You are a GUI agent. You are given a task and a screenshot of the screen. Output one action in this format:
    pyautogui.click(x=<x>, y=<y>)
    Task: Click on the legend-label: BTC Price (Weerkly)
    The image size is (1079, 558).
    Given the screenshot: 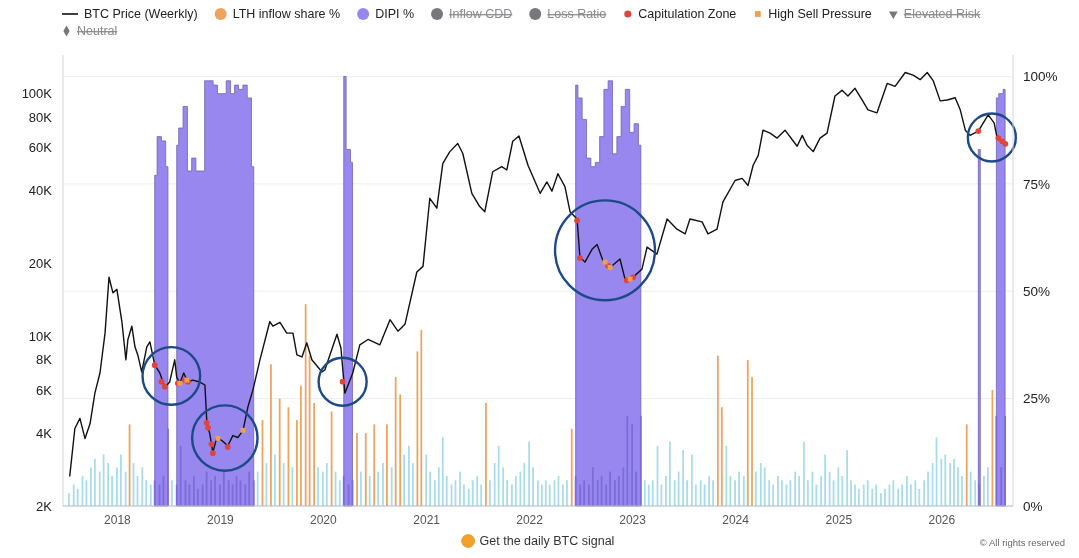 What is the action you would take?
    pyautogui.click(x=141, y=14)
    